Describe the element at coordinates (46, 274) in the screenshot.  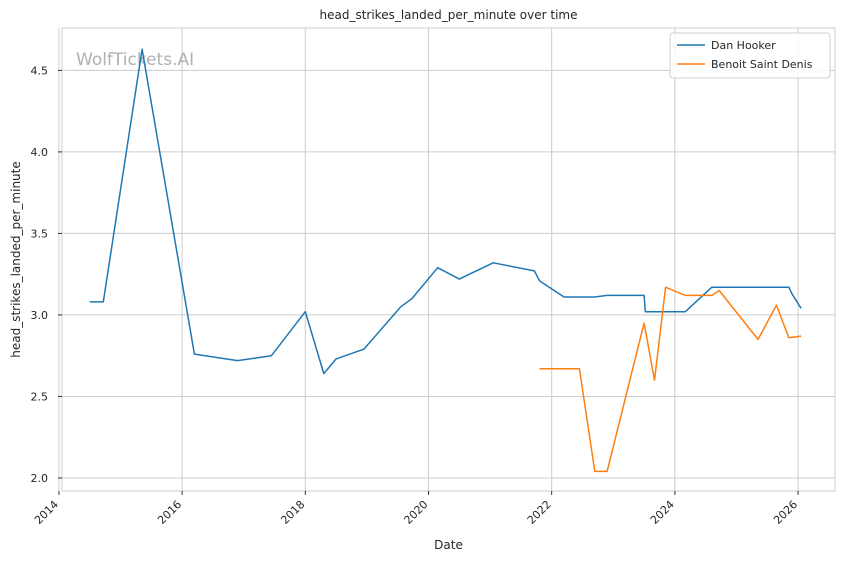
I see `y-axis-ticks: 2.0 2.5 3.0 3.5 4.0 4.5` at that location.